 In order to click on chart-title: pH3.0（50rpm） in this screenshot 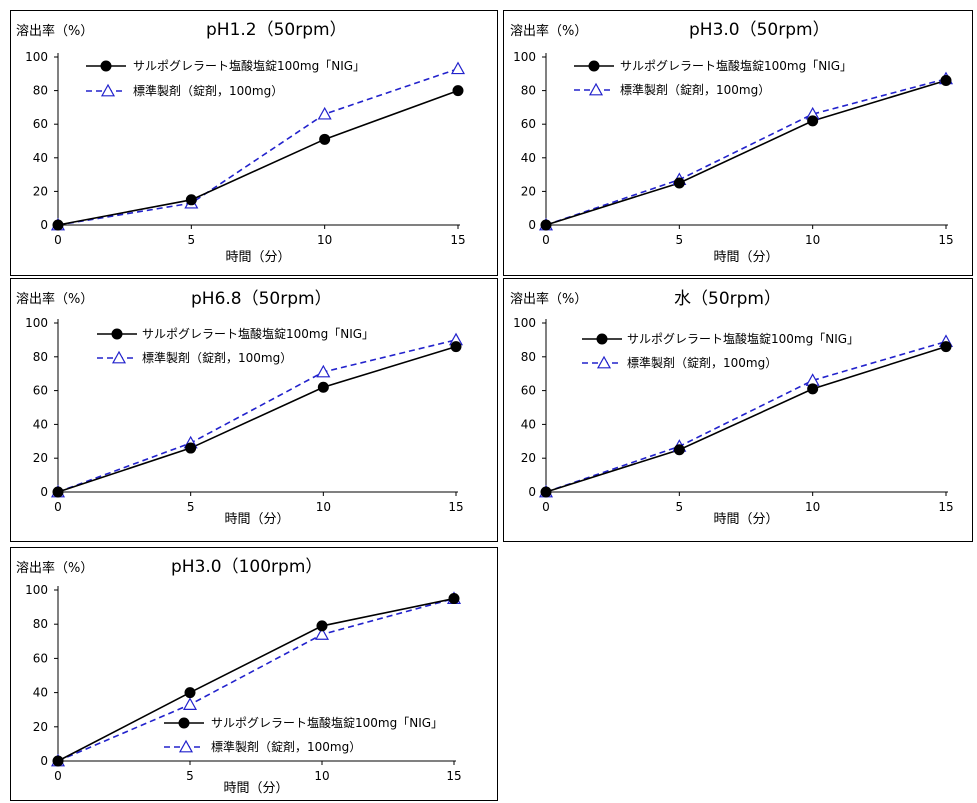, I will do `click(759, 30)`.